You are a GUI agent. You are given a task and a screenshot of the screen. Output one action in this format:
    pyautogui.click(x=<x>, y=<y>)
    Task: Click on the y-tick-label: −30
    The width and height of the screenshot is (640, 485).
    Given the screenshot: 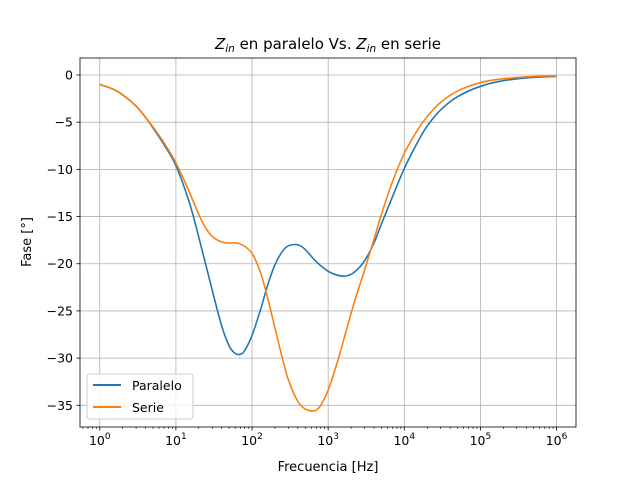 What is the action you would take?
    pyautogui.click(x=60, y=358)
    